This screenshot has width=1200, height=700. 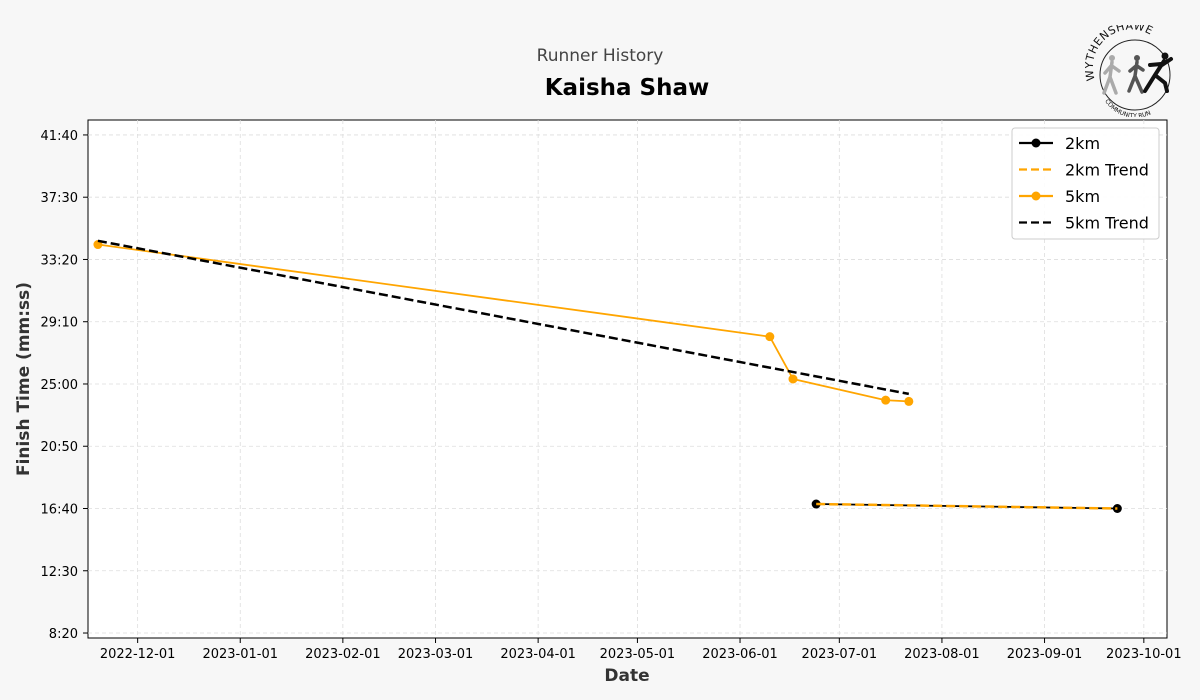 What do you see at coordinates (1045, 654) in the screenshot?
I see `x-tick-label: 2023-09-01` at bounding box center [1045, 654].